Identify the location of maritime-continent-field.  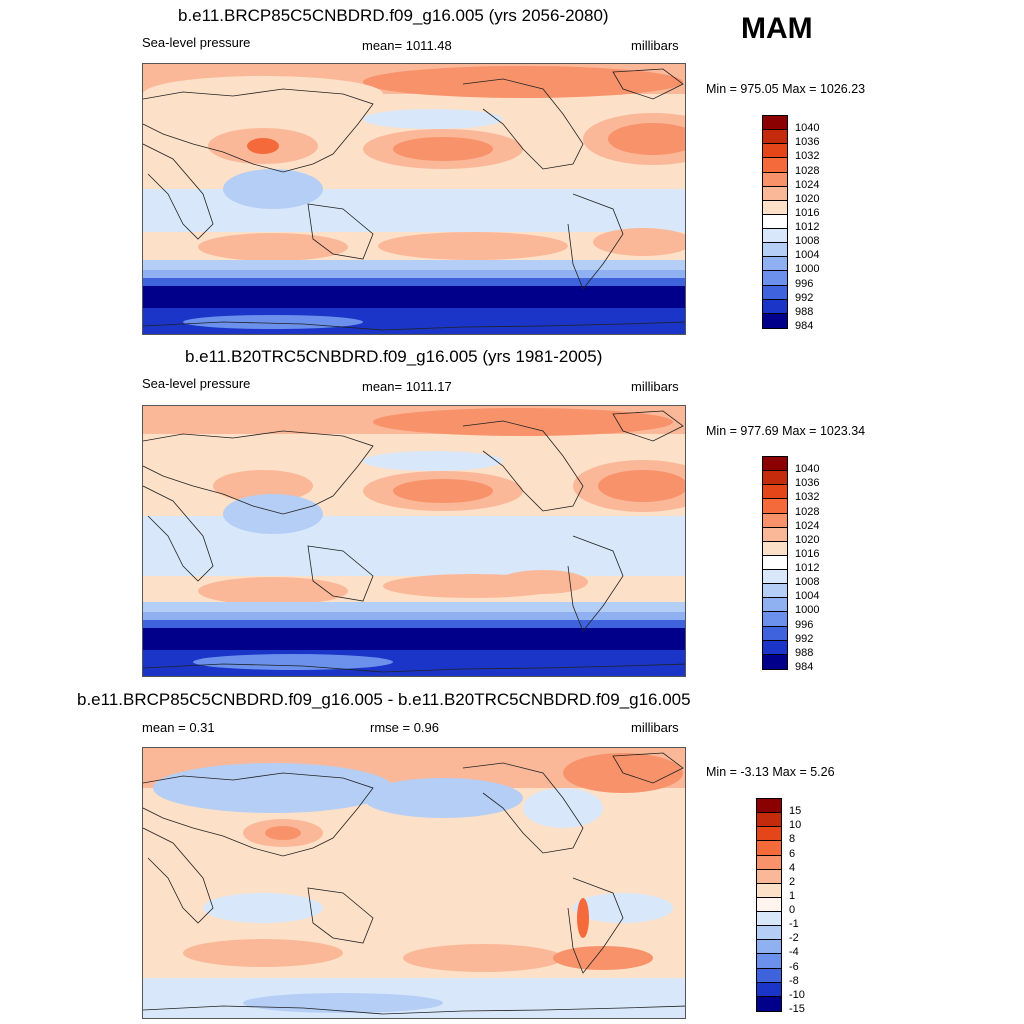
(343, 868).